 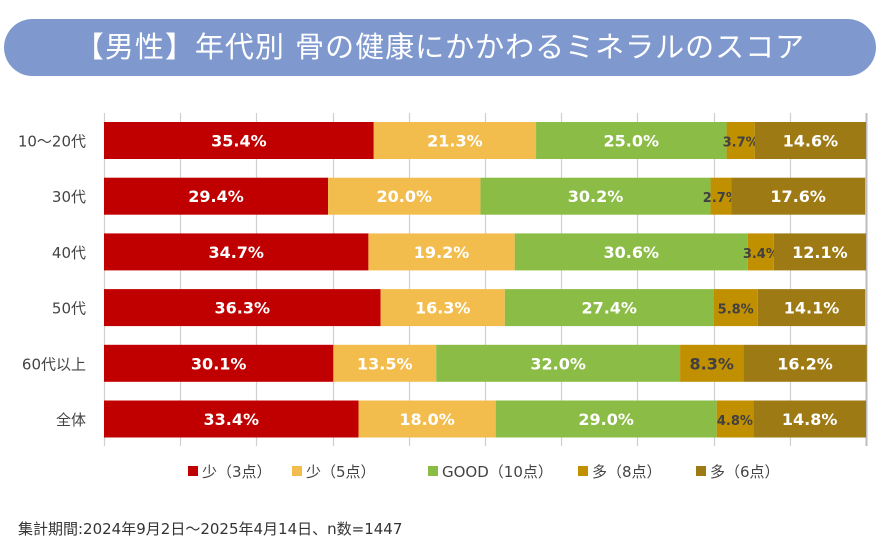 I want to click on data-label: 30.1%, so click(x=219, y=363).